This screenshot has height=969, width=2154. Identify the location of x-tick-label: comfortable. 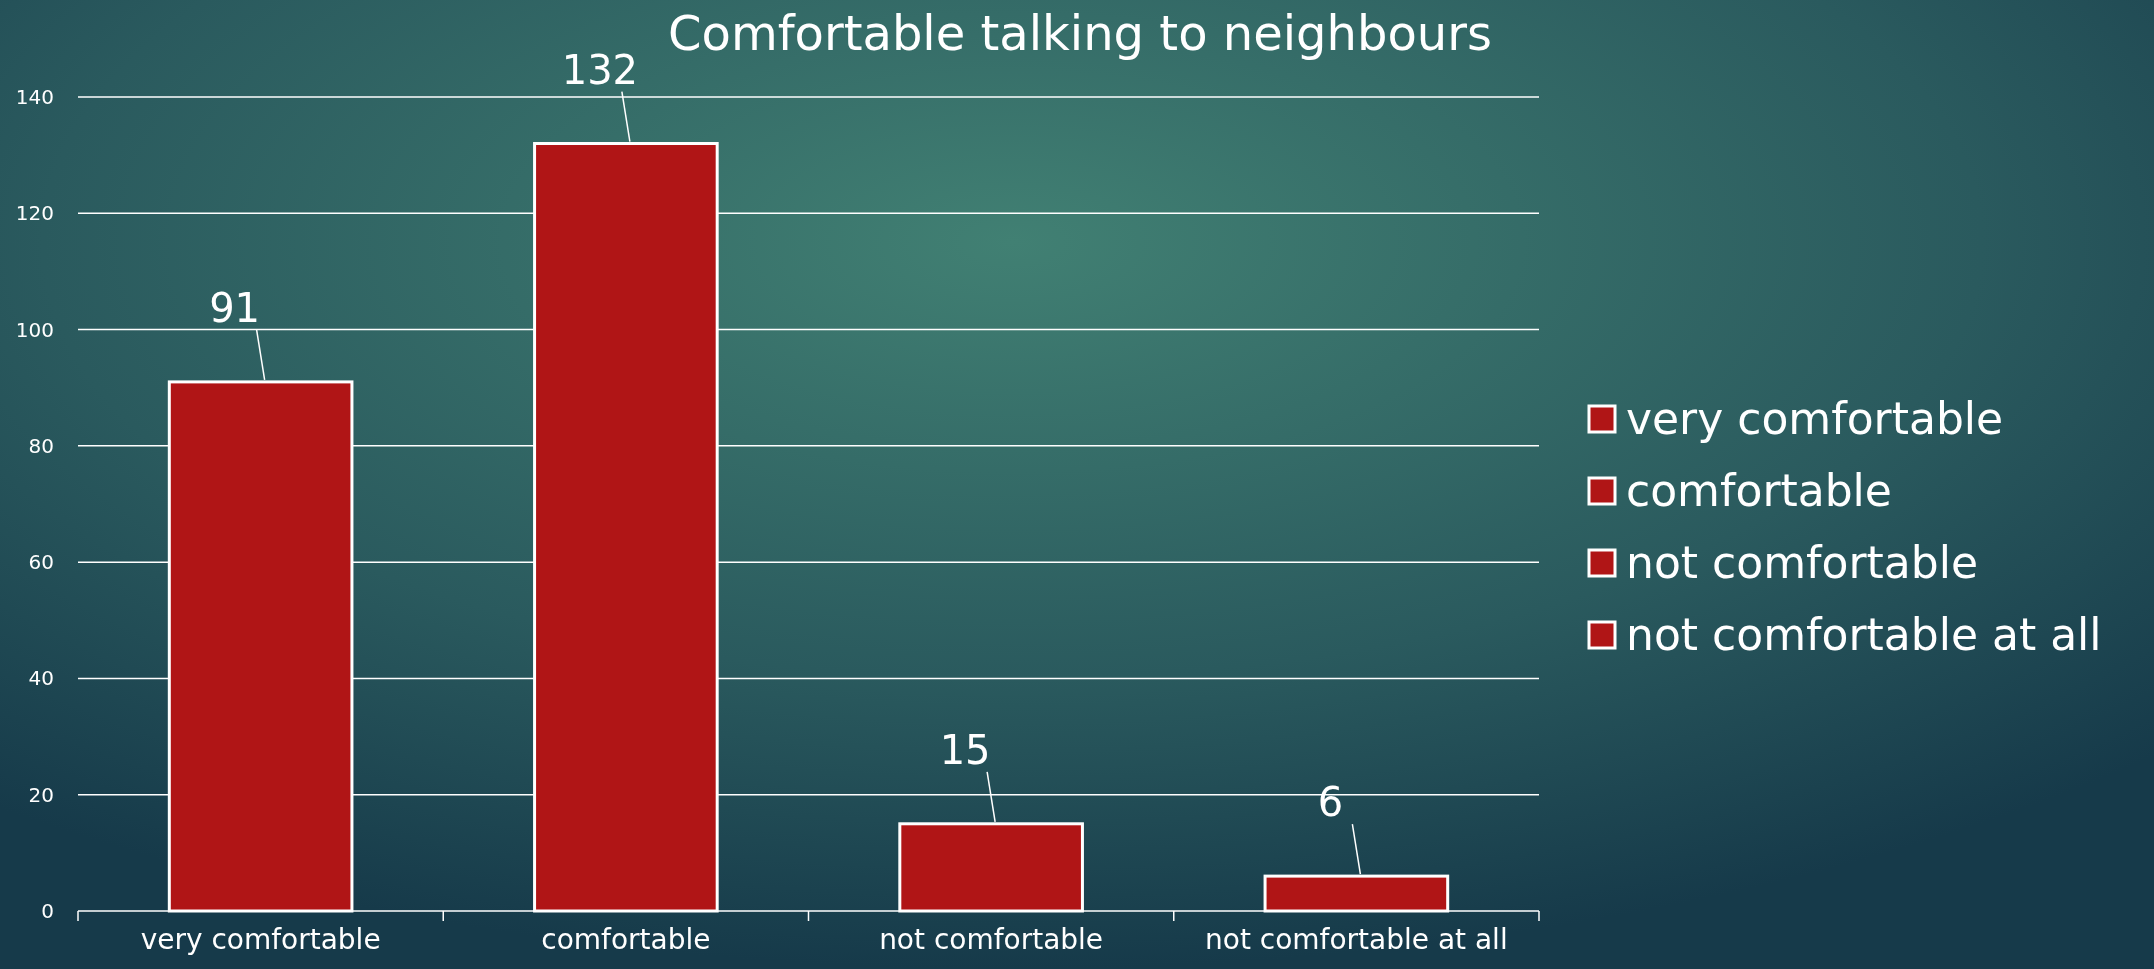
(626, 939).